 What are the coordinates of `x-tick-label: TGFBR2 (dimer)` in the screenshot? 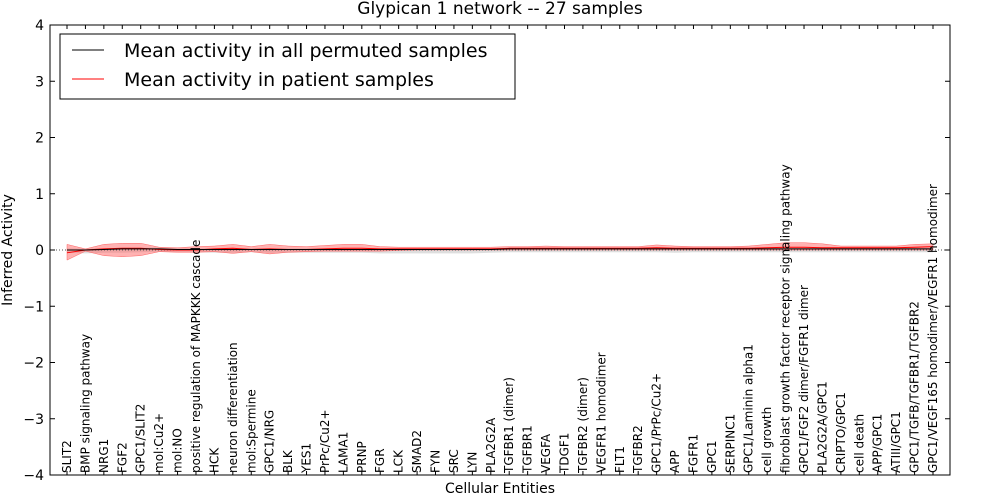 It's located at (583, 425).